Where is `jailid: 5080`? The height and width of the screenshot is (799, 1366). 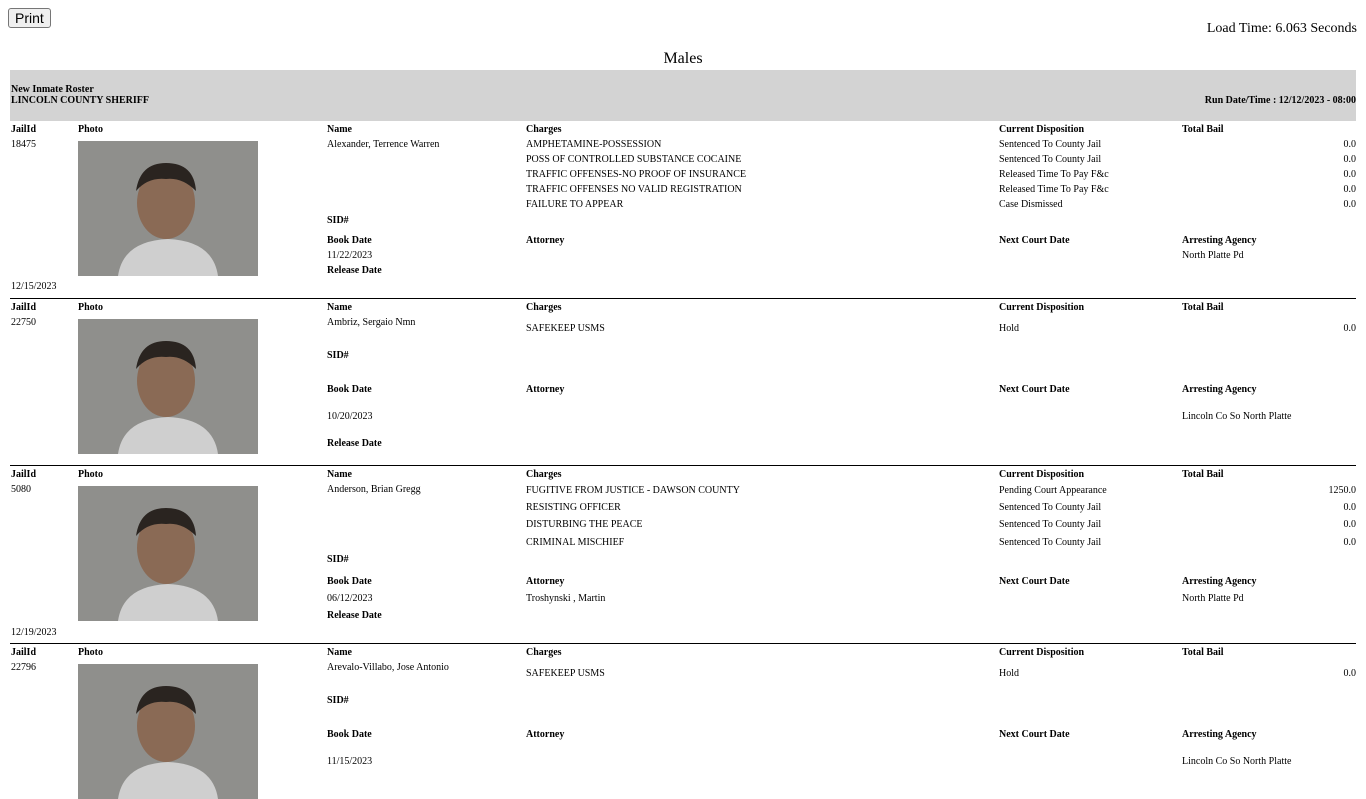 jailid: 5080 is located at coordinates (21, 489).